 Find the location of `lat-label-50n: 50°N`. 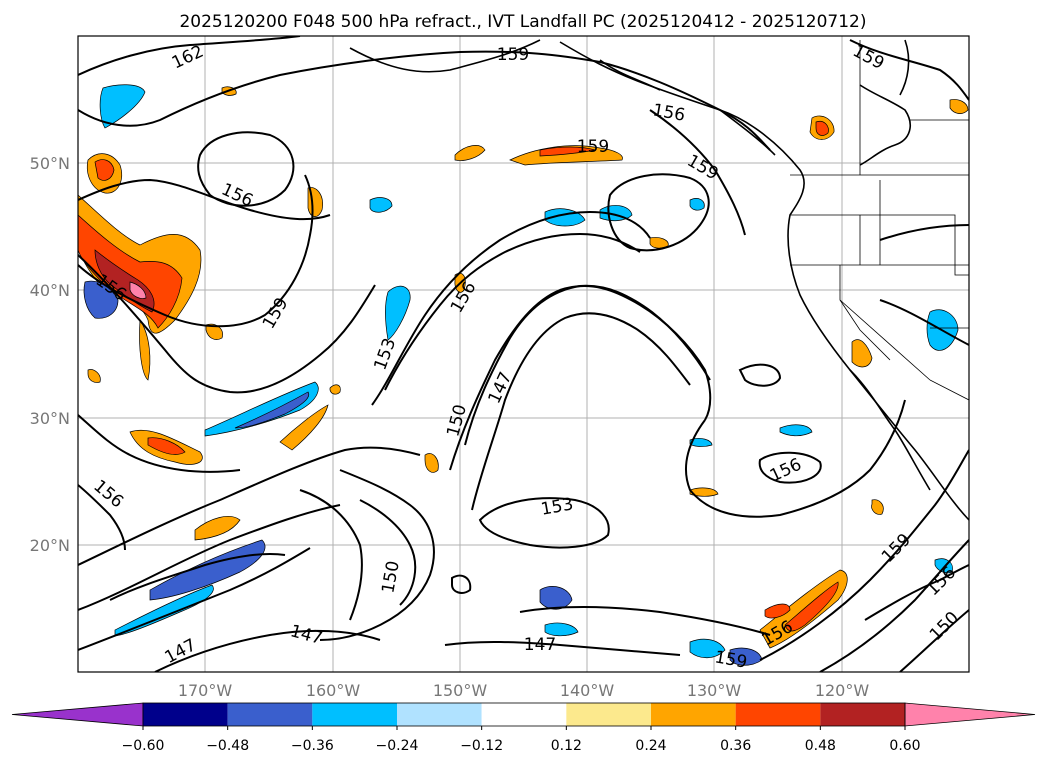

lat-label-50n: 50°N is located at coordinates (50, 163).